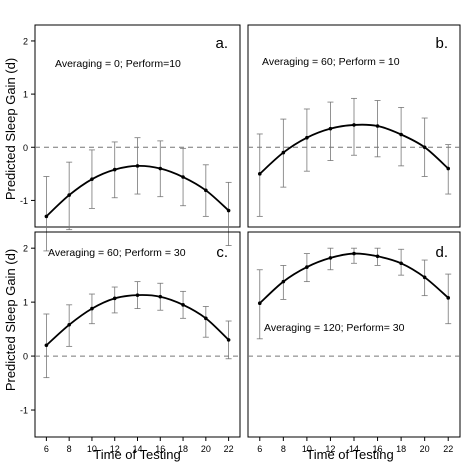 This screenshot has height=464, width=474. I want to click on x-axis-title-left: Time of Testing, so click(136, 454).